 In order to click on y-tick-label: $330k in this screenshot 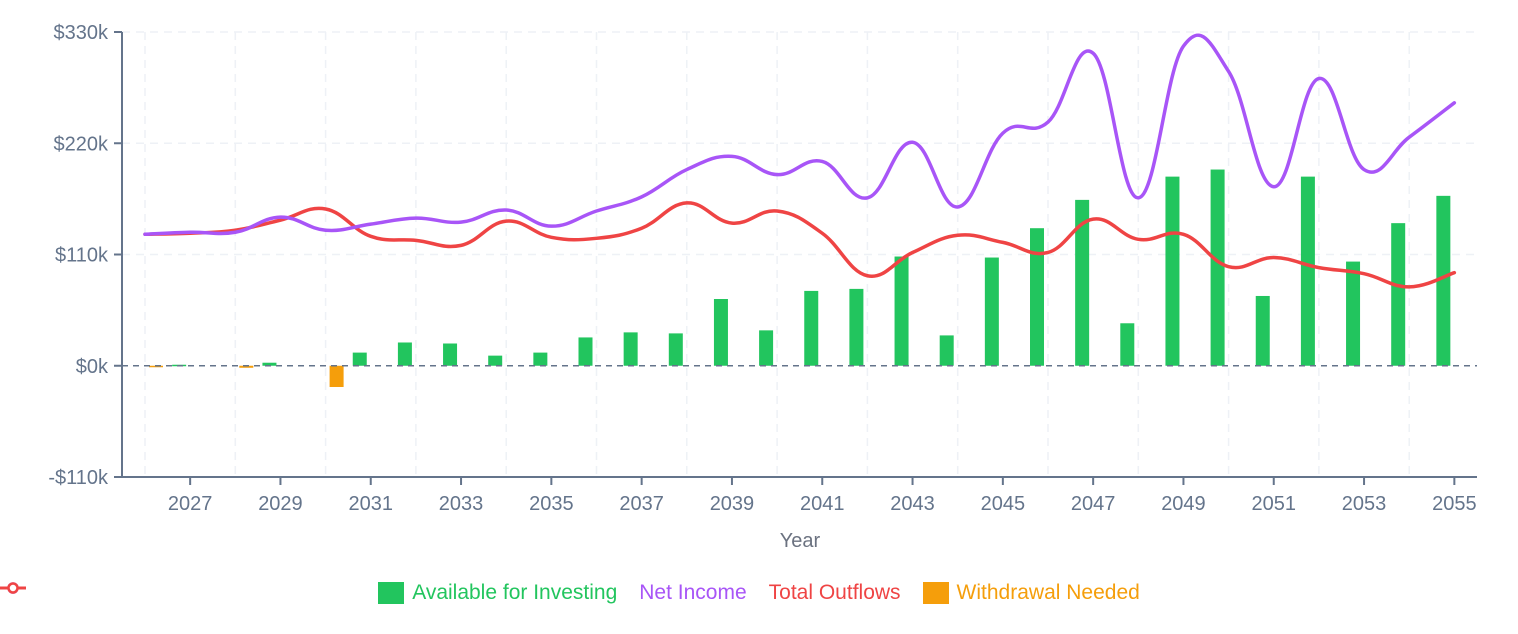, I will do `click(81, 33)`.